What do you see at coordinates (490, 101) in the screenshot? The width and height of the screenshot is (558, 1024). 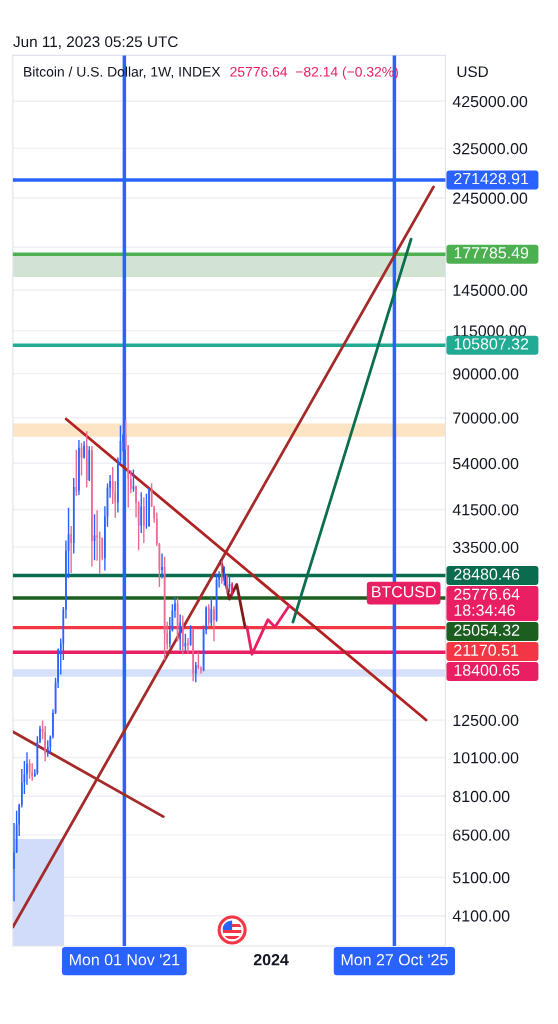 I see `y-tick-label: 425000.00` at bounding box center [490, 101].